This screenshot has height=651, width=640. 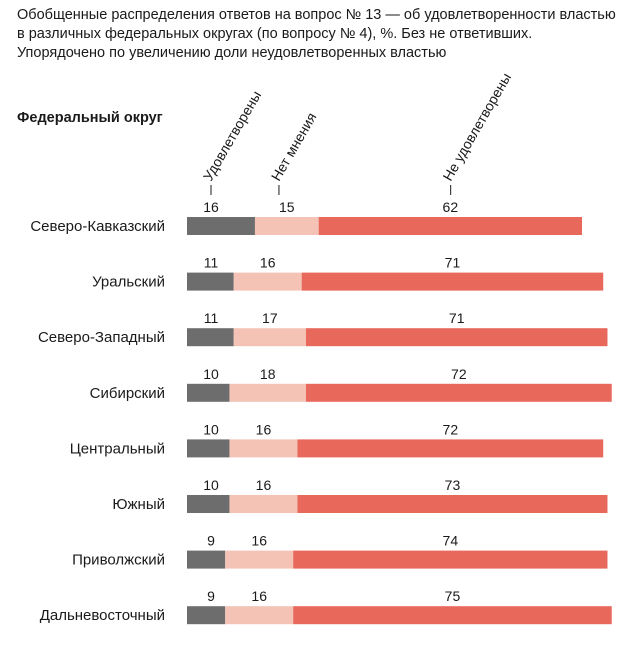 I want to click on bar-row: Сибирский 10 18 72, so click(x=351, y=384).